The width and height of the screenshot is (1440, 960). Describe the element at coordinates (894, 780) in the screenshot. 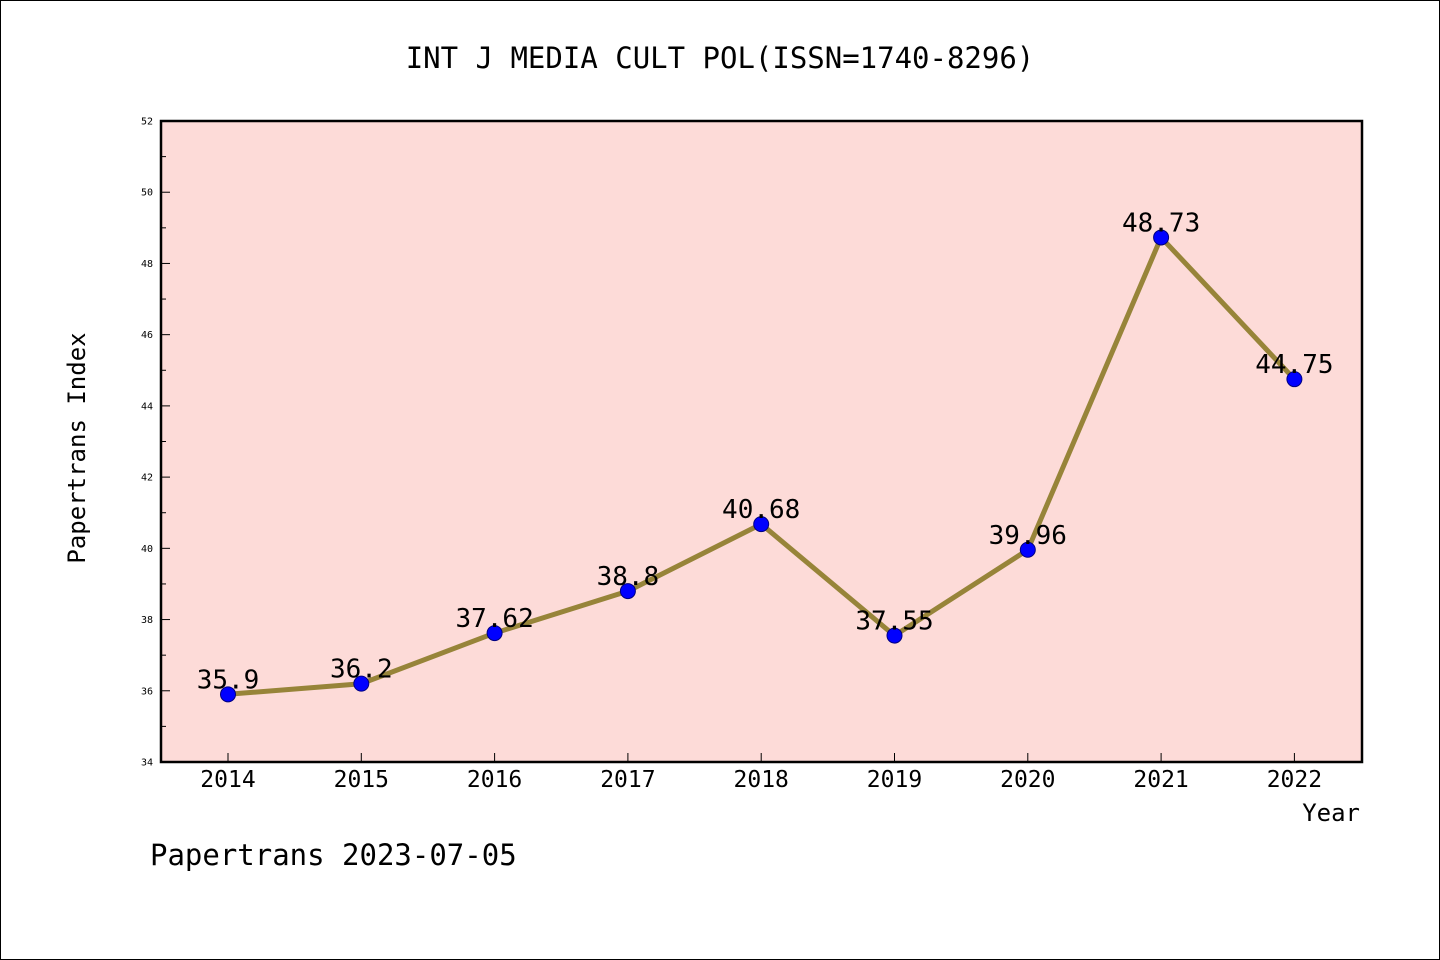

I see `x-tick-label: 2019` at that location.